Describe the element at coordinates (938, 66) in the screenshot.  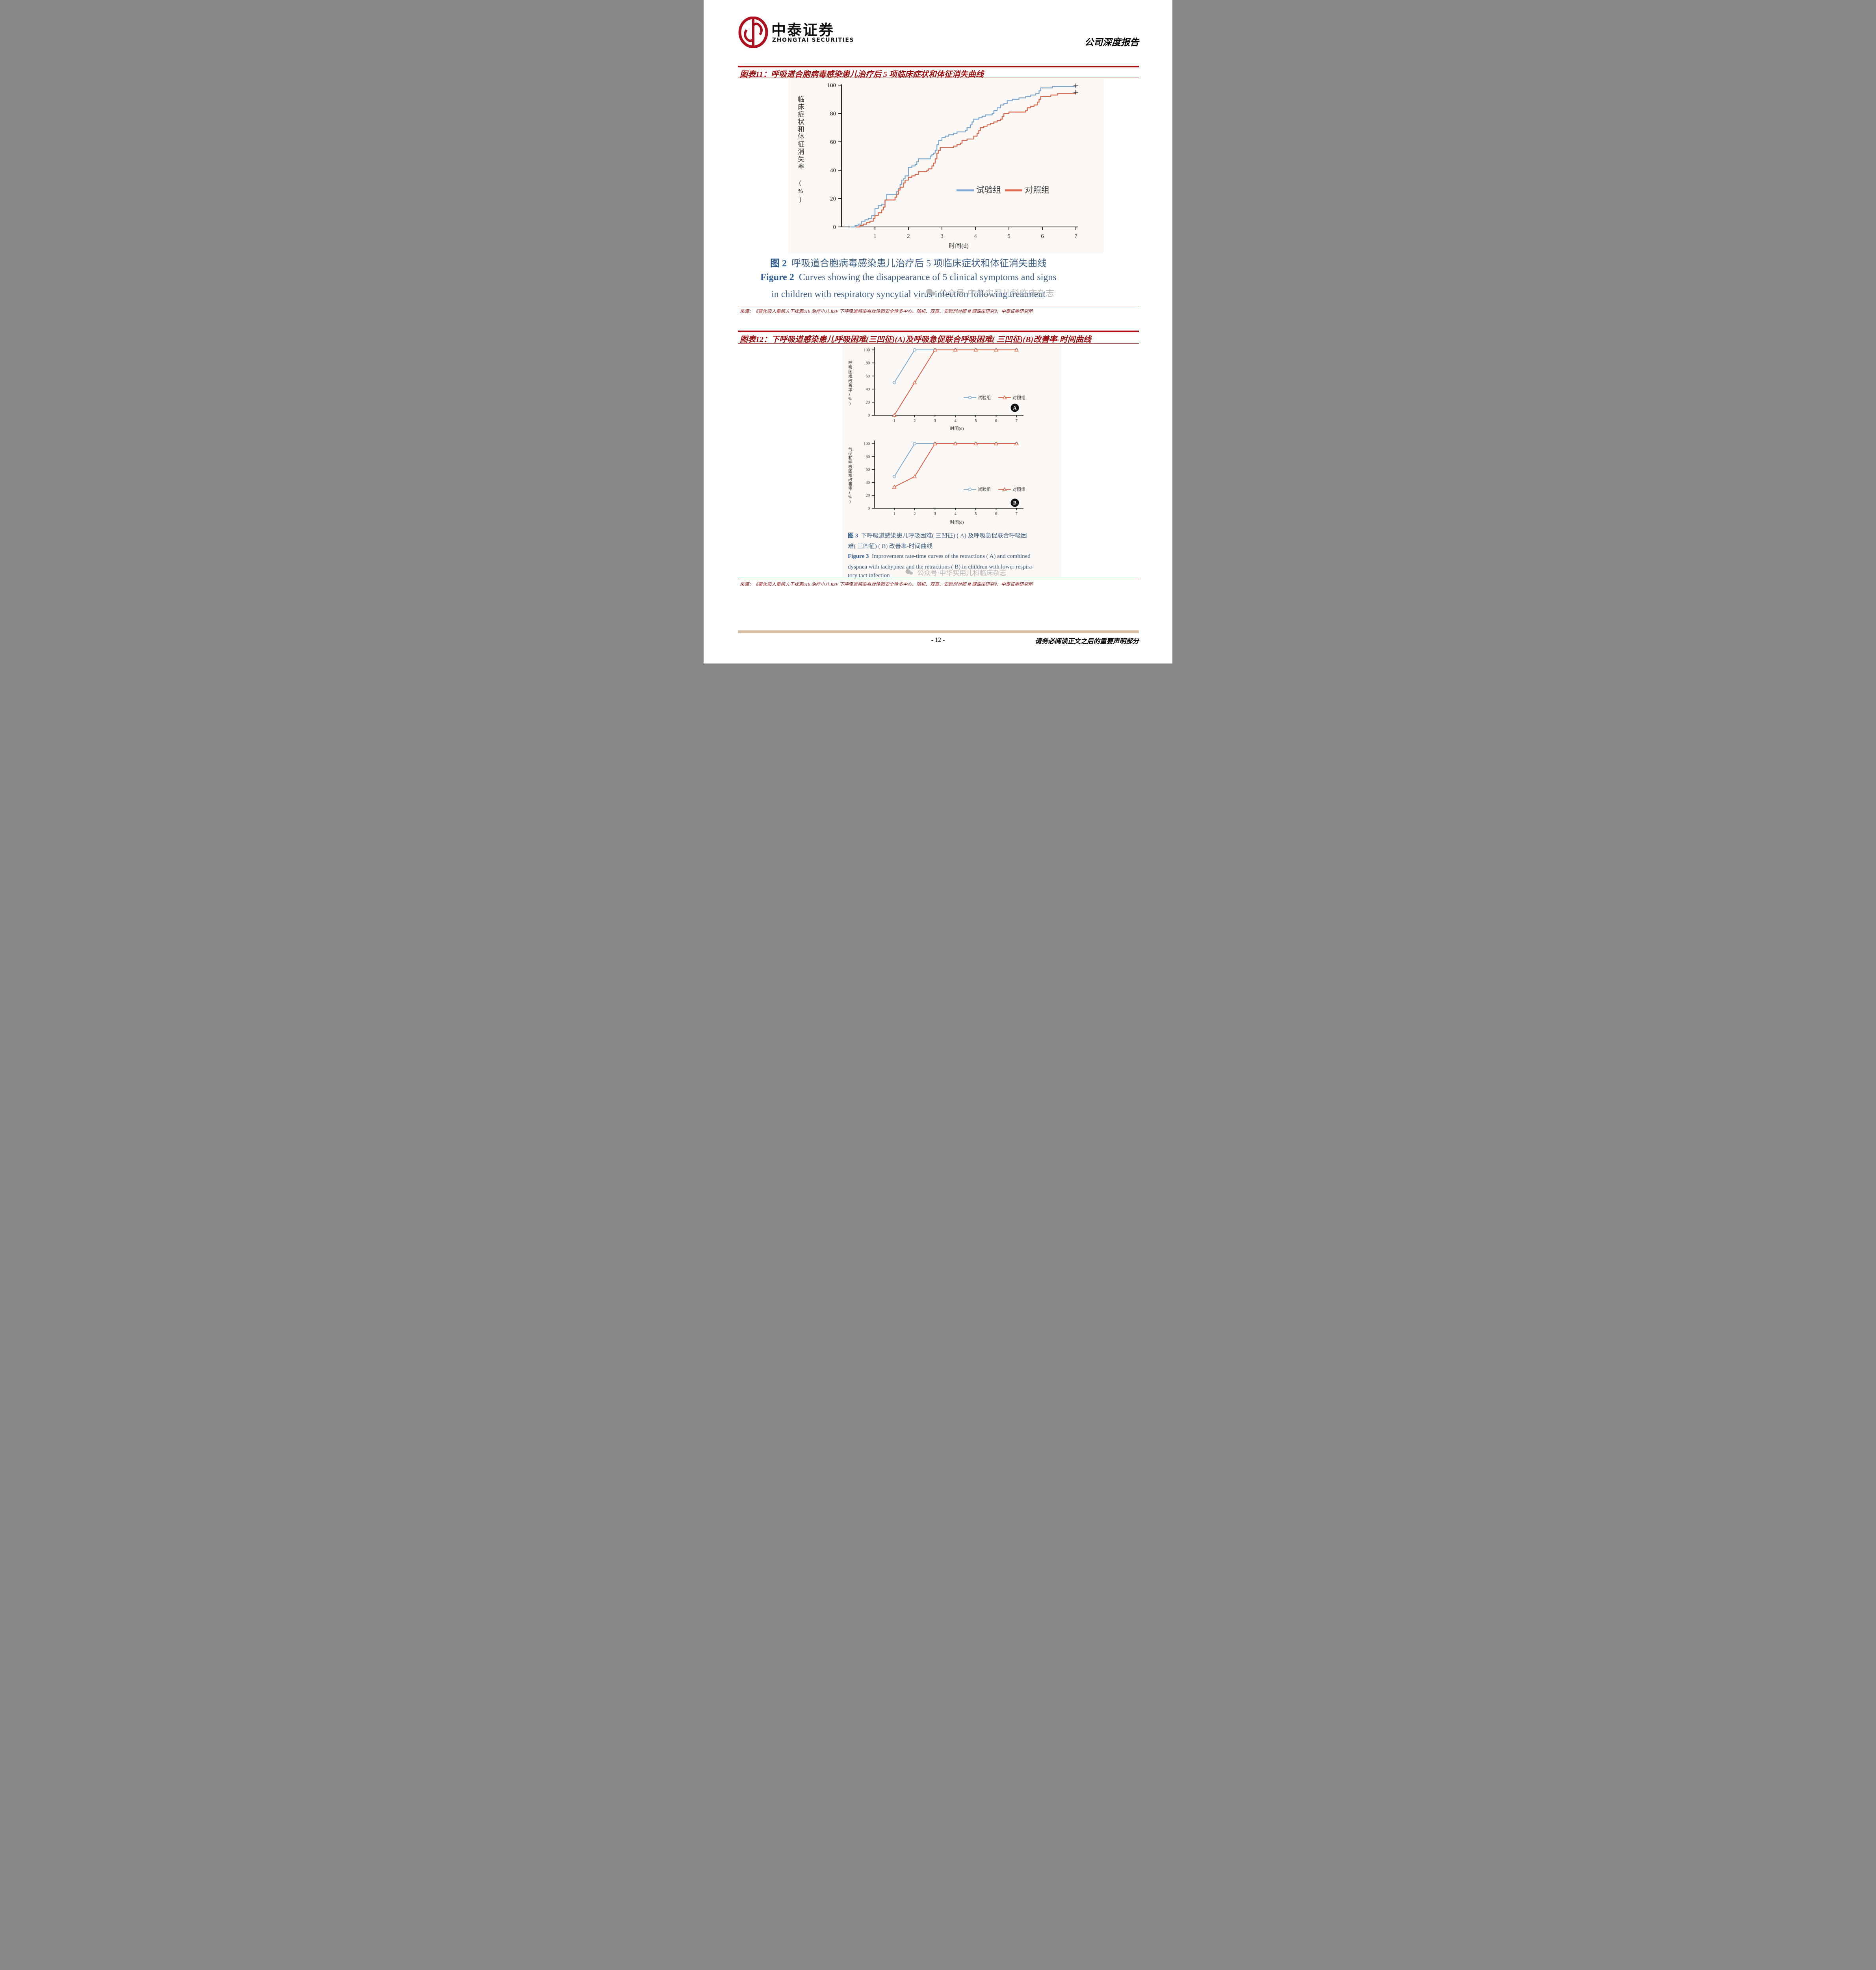
I see `figure11-top-bar` at that location.